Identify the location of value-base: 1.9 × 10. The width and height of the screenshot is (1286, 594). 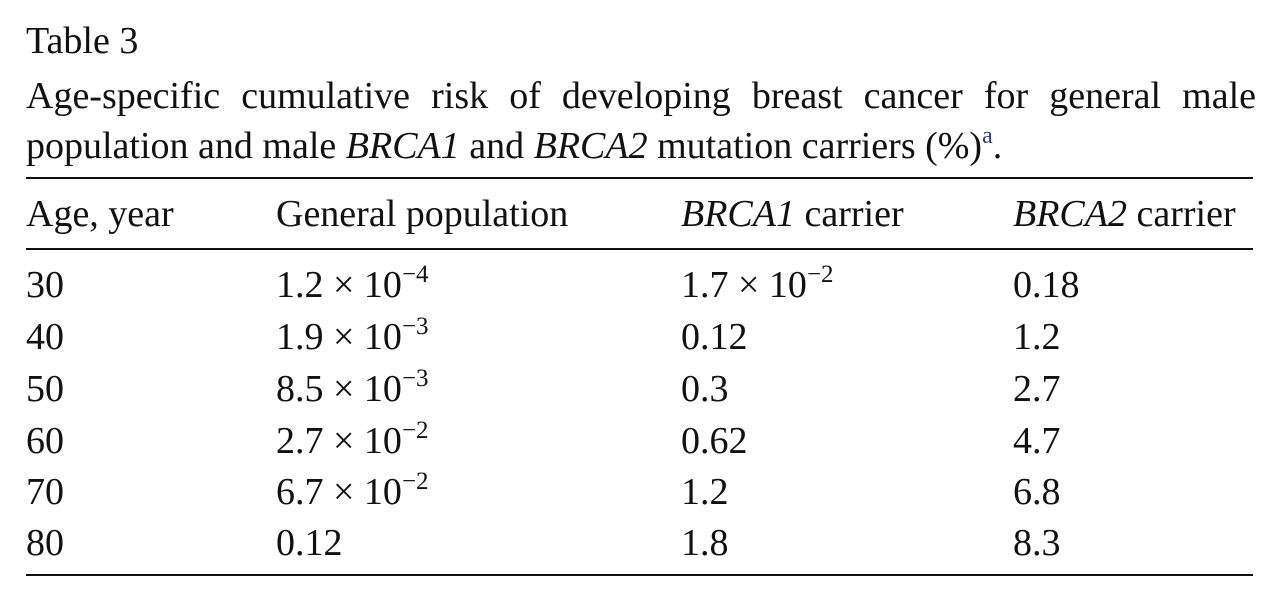
(339, 337).